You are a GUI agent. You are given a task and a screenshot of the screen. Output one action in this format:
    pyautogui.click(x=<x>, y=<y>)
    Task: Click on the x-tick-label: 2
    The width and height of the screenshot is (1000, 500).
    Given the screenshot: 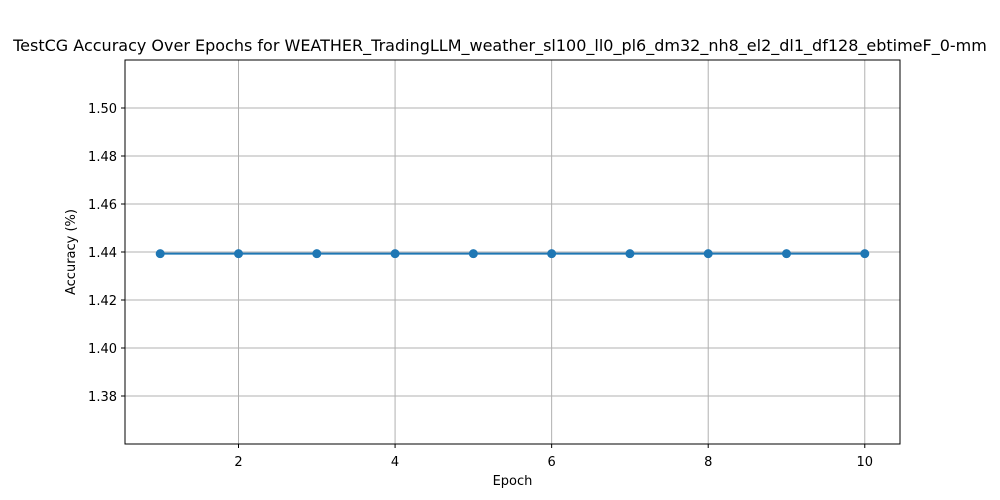 What is the action you would take?
    pyautogui.click(x=238, y=462)
    